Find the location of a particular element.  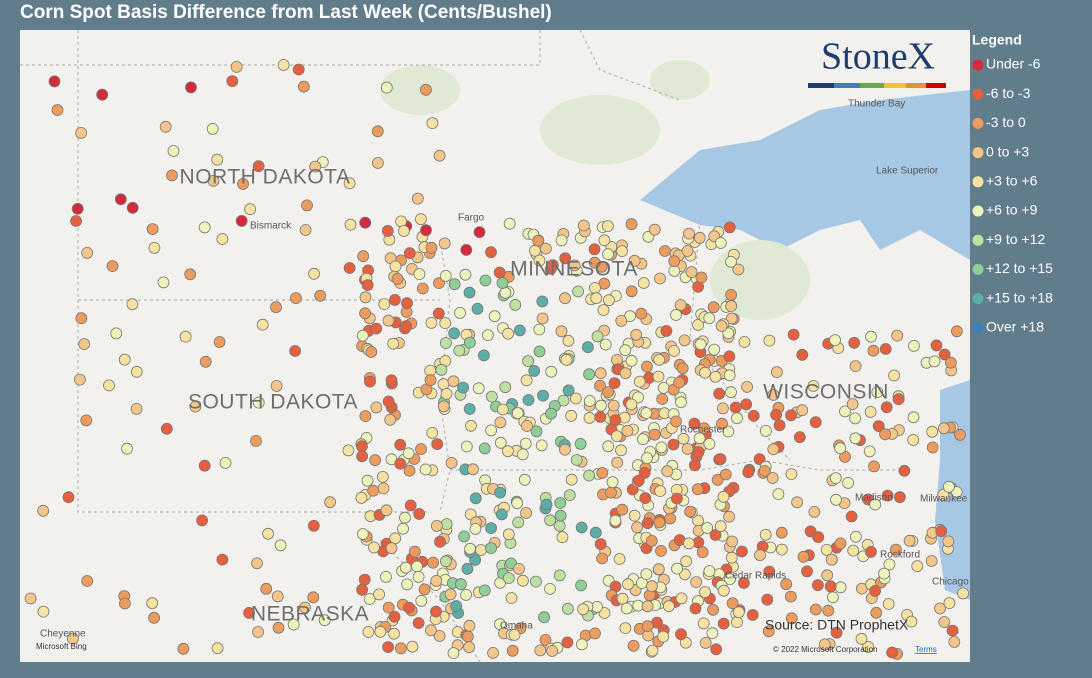

place-label: Cheyenne is located at coordinates (63, 634).